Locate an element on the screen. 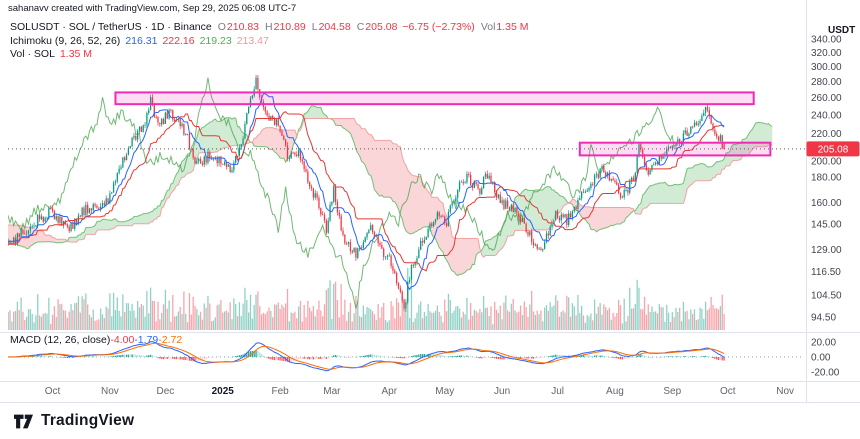 This screenshot has width=860, height=439. svg-text: Sep is located at coordinates (672, 391).